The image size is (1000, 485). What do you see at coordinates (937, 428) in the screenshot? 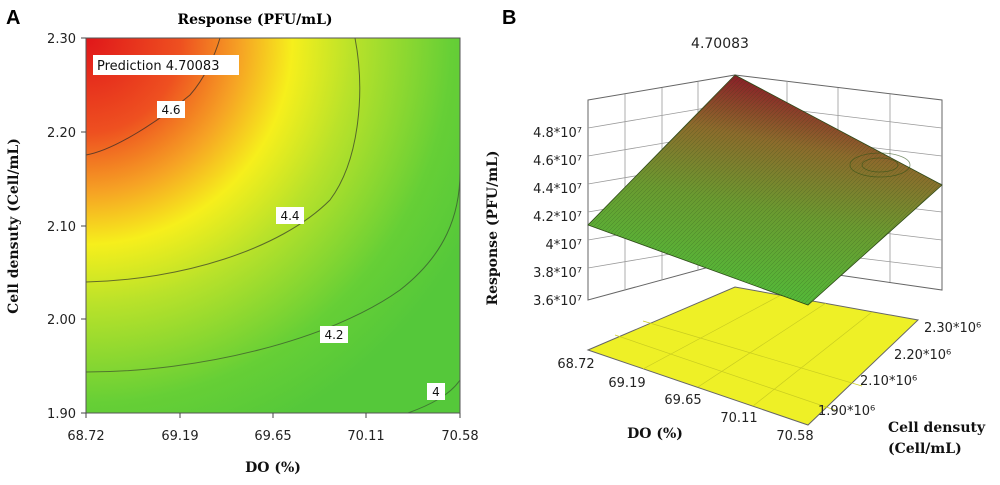
I see `surface-y-label-line1: Cell densuty` at bounding box center [937, 428].